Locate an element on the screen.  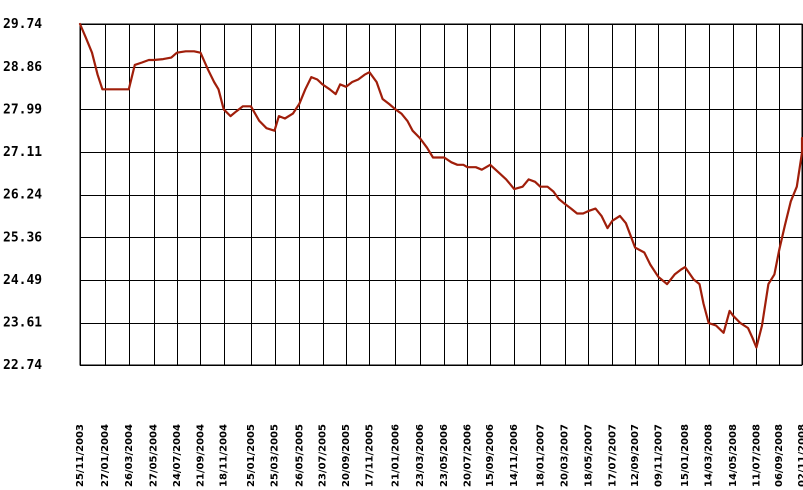
x-tick-label: 23/03/2006 is located at coordinates (420, 455).